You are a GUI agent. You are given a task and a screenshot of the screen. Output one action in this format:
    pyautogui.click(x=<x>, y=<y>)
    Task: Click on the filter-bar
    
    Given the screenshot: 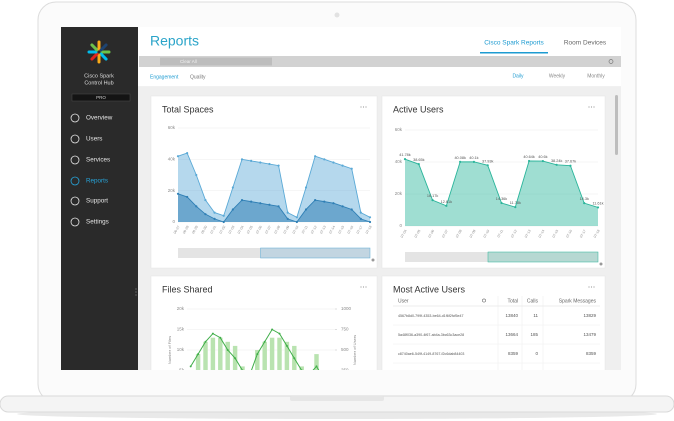 What is the action you would take?
    pyautogui.click(x=380, y=61)
    